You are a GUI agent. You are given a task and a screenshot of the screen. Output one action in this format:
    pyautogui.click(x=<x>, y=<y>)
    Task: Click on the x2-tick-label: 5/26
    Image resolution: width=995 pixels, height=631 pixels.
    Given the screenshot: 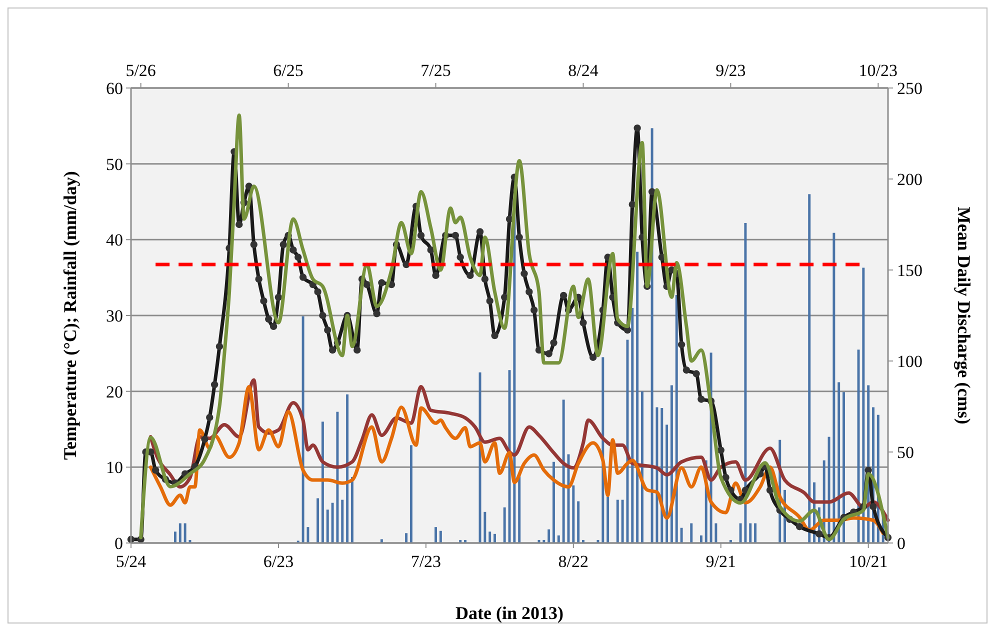 What is the action you would take?
    pyautogui.click(x=141, y=70)
    